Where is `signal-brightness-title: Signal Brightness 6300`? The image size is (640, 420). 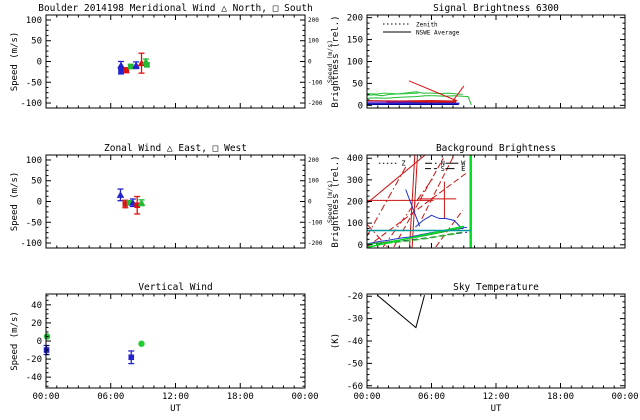
signal-brightness-title: Signal Brightness 6300 is located at coordinates (496, 8).